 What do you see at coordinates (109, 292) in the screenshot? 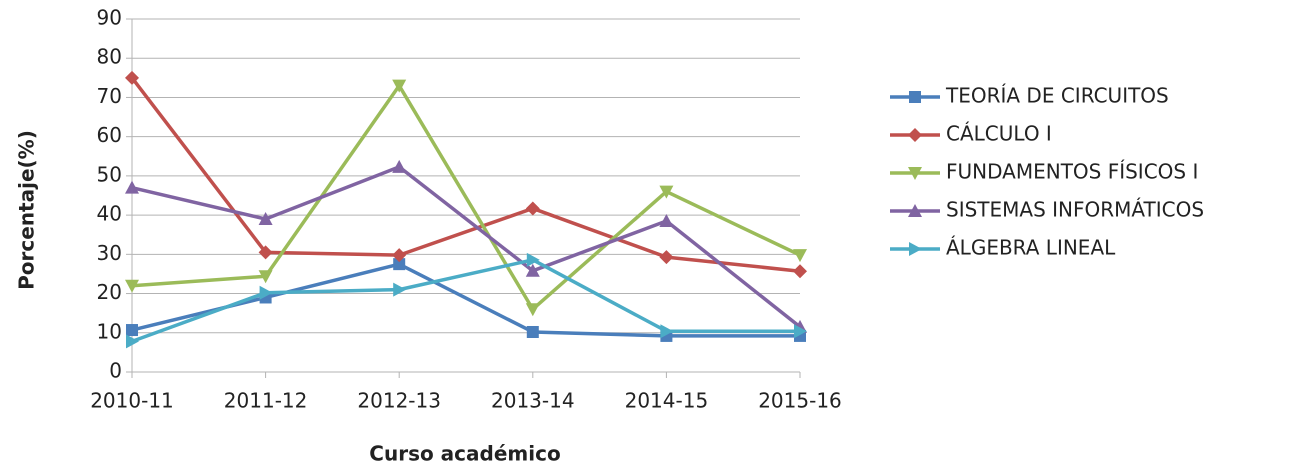
I see `y-tick-label: 20` at bounding box center [109, 292].